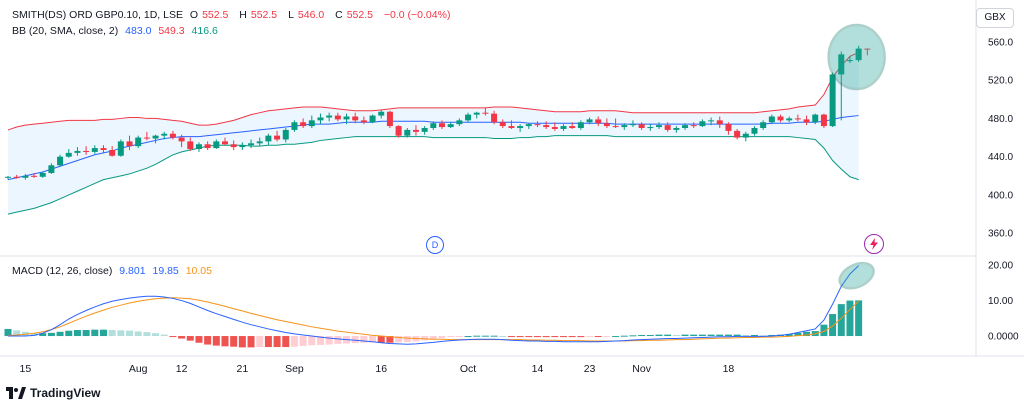 This screenshot has width=1024, height=404. I want to click on low-value: L 546.0, so click(306, 15).